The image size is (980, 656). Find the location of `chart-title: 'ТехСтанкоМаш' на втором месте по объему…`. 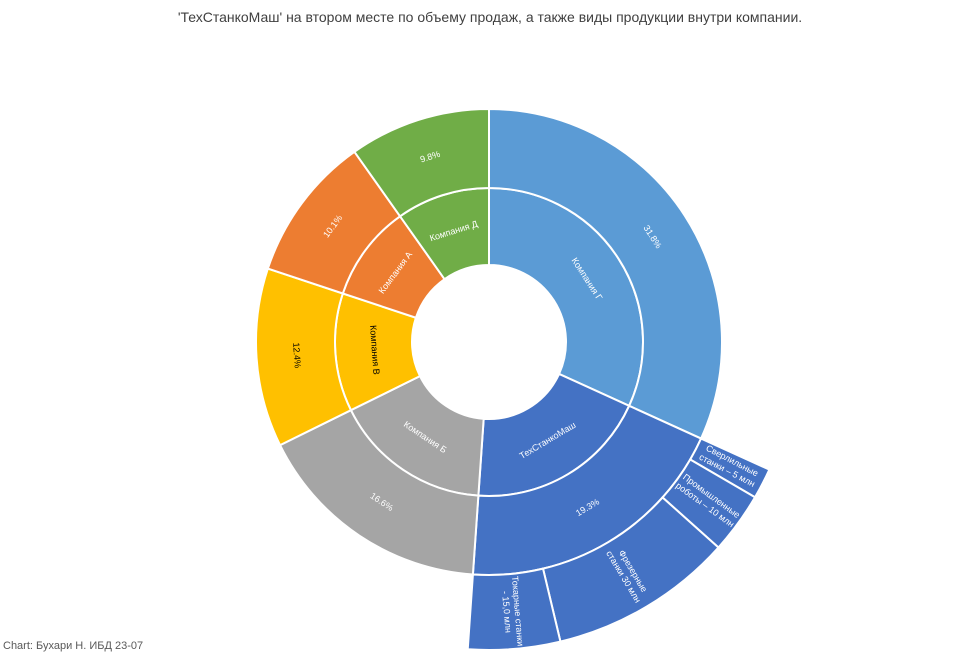

chart-title: 'ТехСтанкоМаш' на втором месте по объему… is located at coordinates (490, 17).